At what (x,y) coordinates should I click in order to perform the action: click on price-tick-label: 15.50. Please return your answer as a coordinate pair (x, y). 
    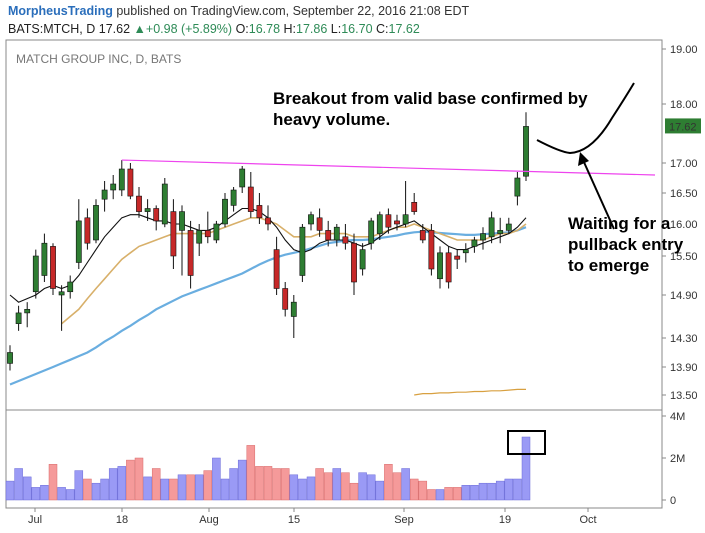
    Looking at the image, I should click on (684, 257).